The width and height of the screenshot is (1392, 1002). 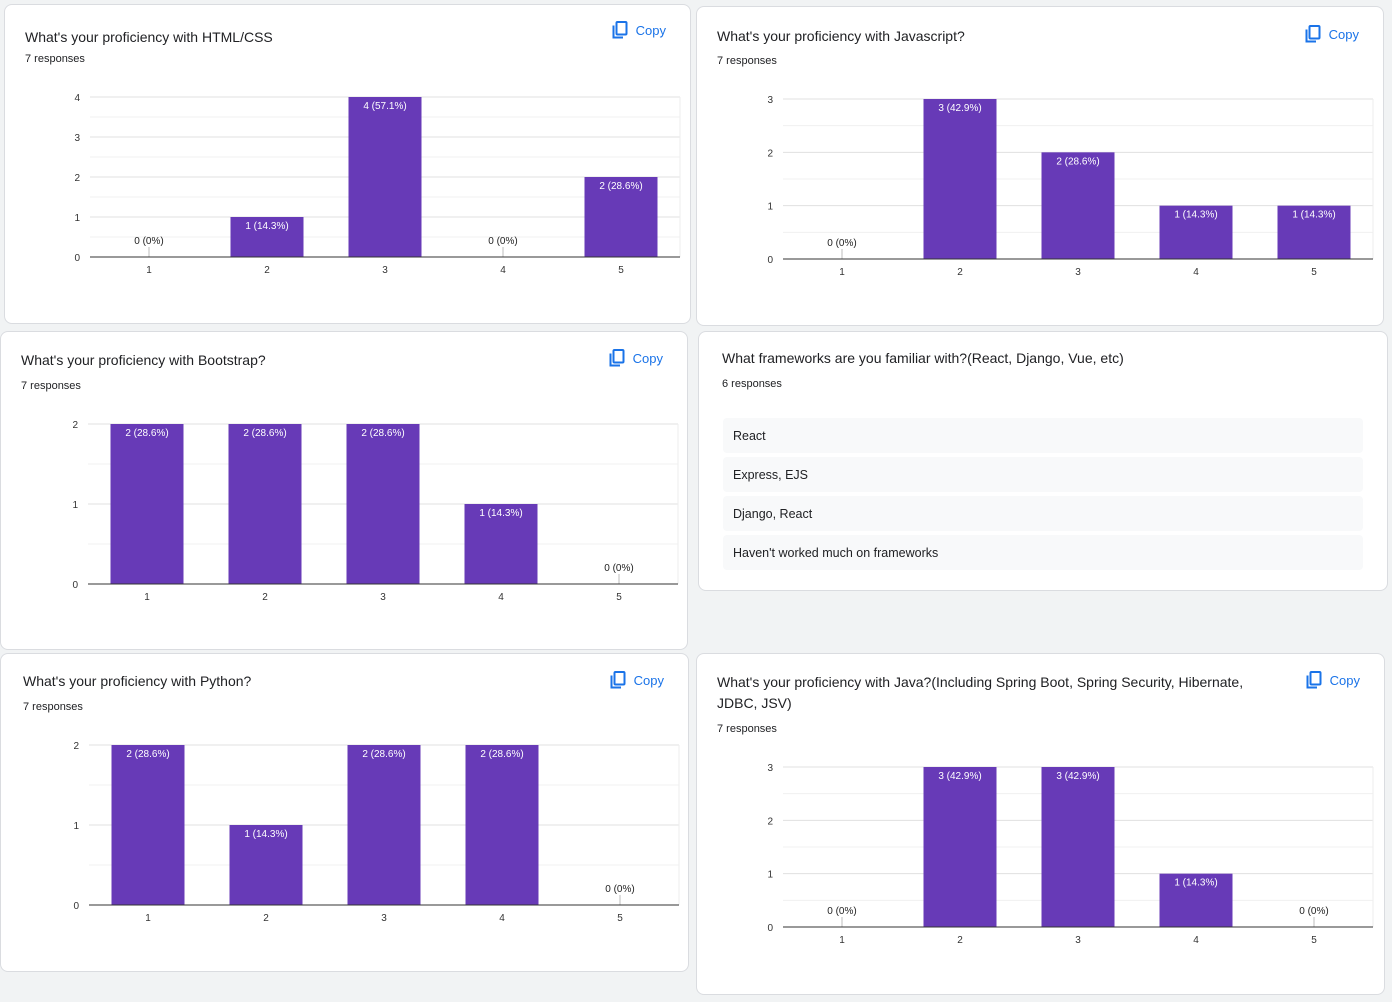 I want to click on answer-item: Express, EJS, so click(x=1043, y=474).